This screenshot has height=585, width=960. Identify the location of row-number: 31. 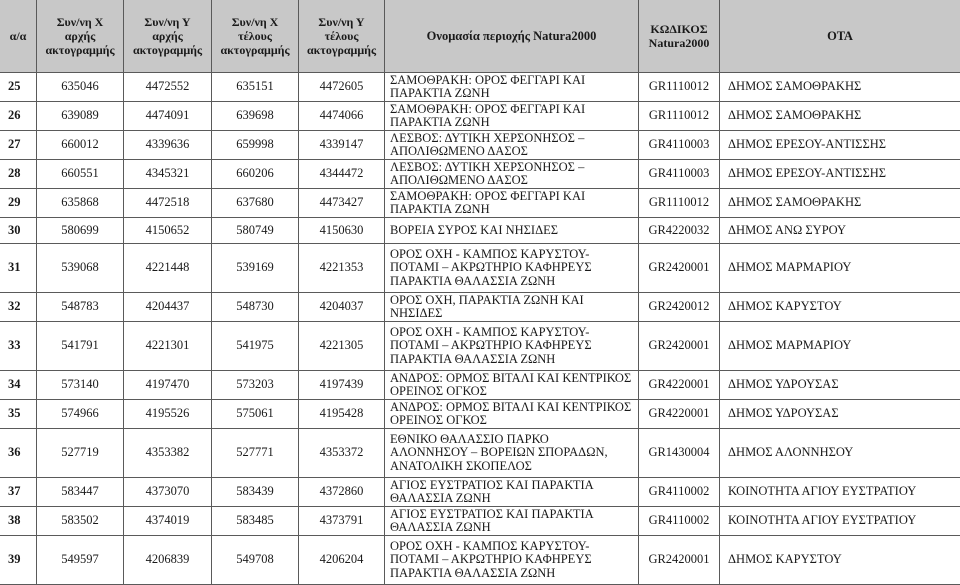
(18, 268).